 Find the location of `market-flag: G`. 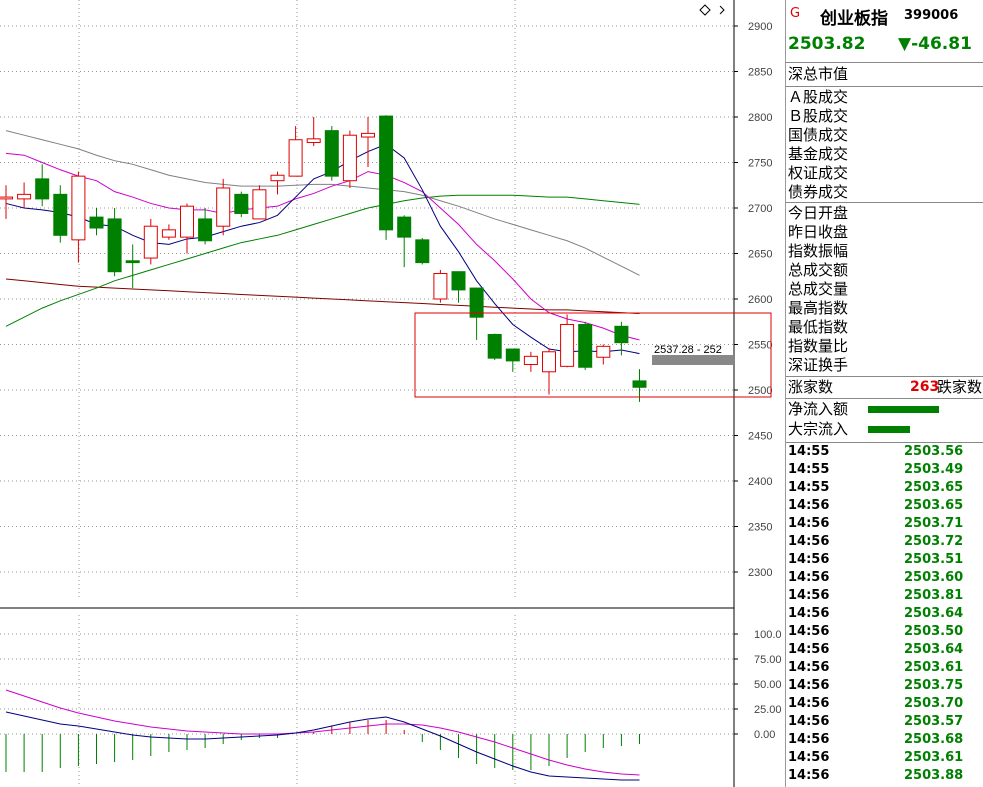

market-flag: G is located at coordinates (795, 13).